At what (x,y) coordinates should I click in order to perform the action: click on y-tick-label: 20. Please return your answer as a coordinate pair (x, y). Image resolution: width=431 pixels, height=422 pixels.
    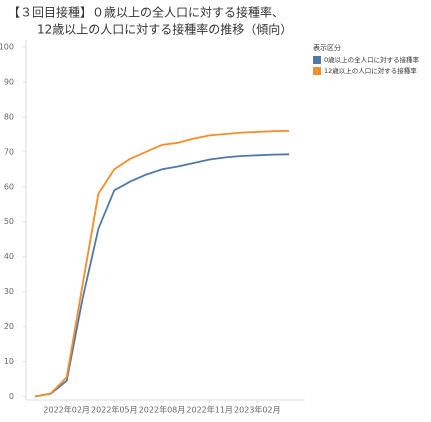
    Looking at the image, I should click on (9, 326).